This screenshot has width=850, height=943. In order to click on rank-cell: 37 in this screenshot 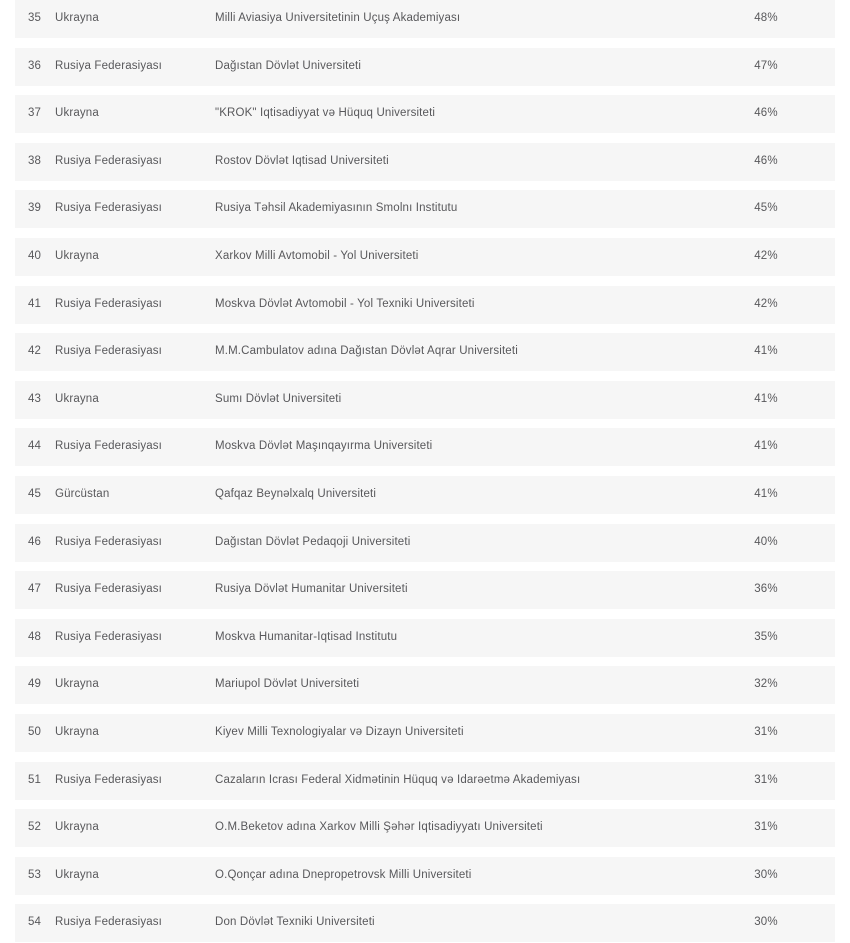, I will do `click(35, 113)`.